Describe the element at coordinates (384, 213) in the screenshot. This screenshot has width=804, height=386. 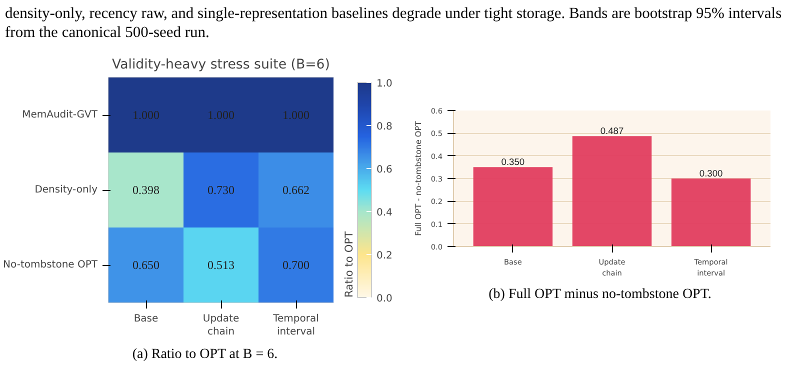
I see `color-bar-label: 0.4` at that location.